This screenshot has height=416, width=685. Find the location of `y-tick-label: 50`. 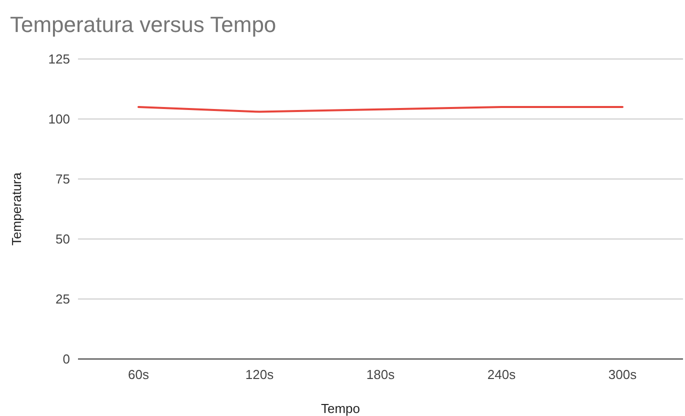

y-tick-label: 50 is located at coordinates (63, 239).